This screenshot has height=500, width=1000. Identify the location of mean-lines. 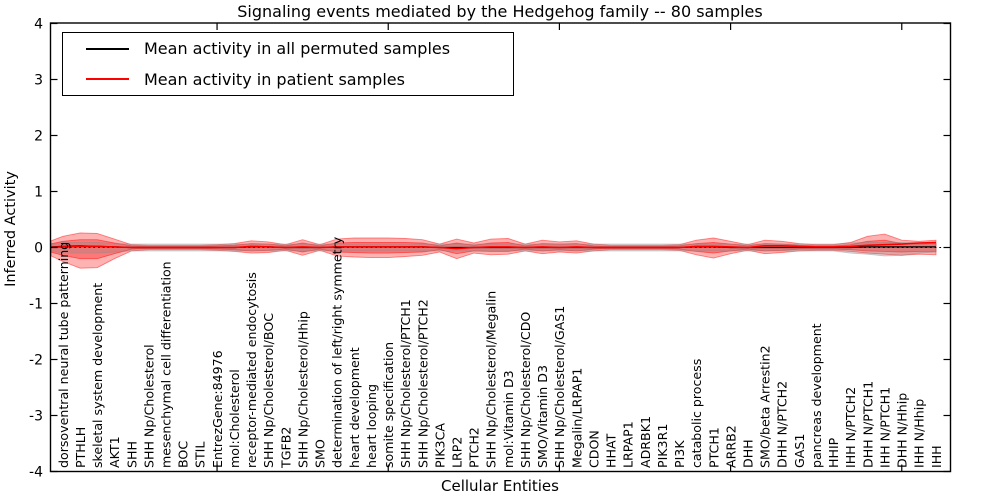
(500, 245).